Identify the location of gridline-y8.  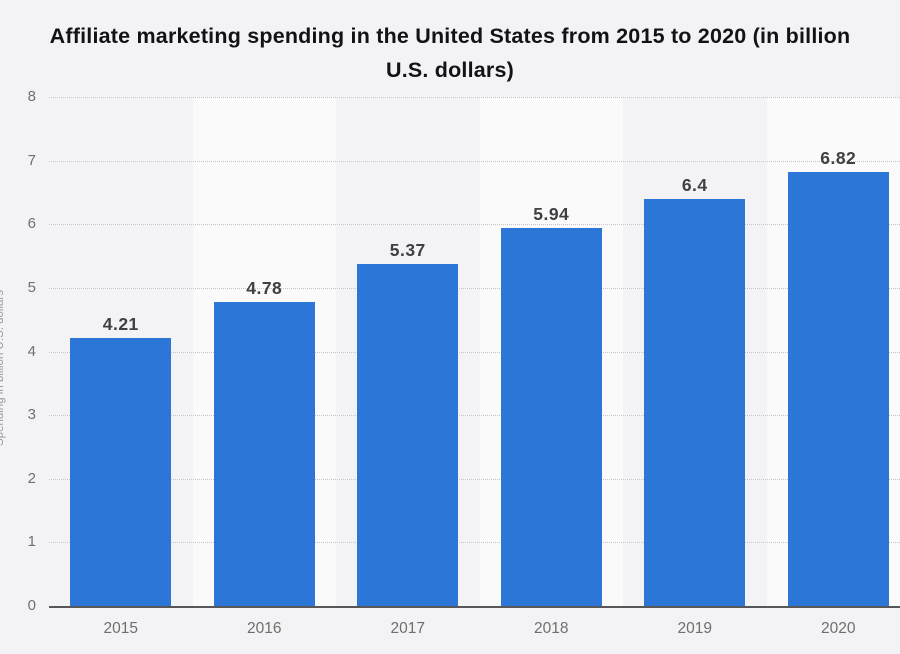
(474, 97).